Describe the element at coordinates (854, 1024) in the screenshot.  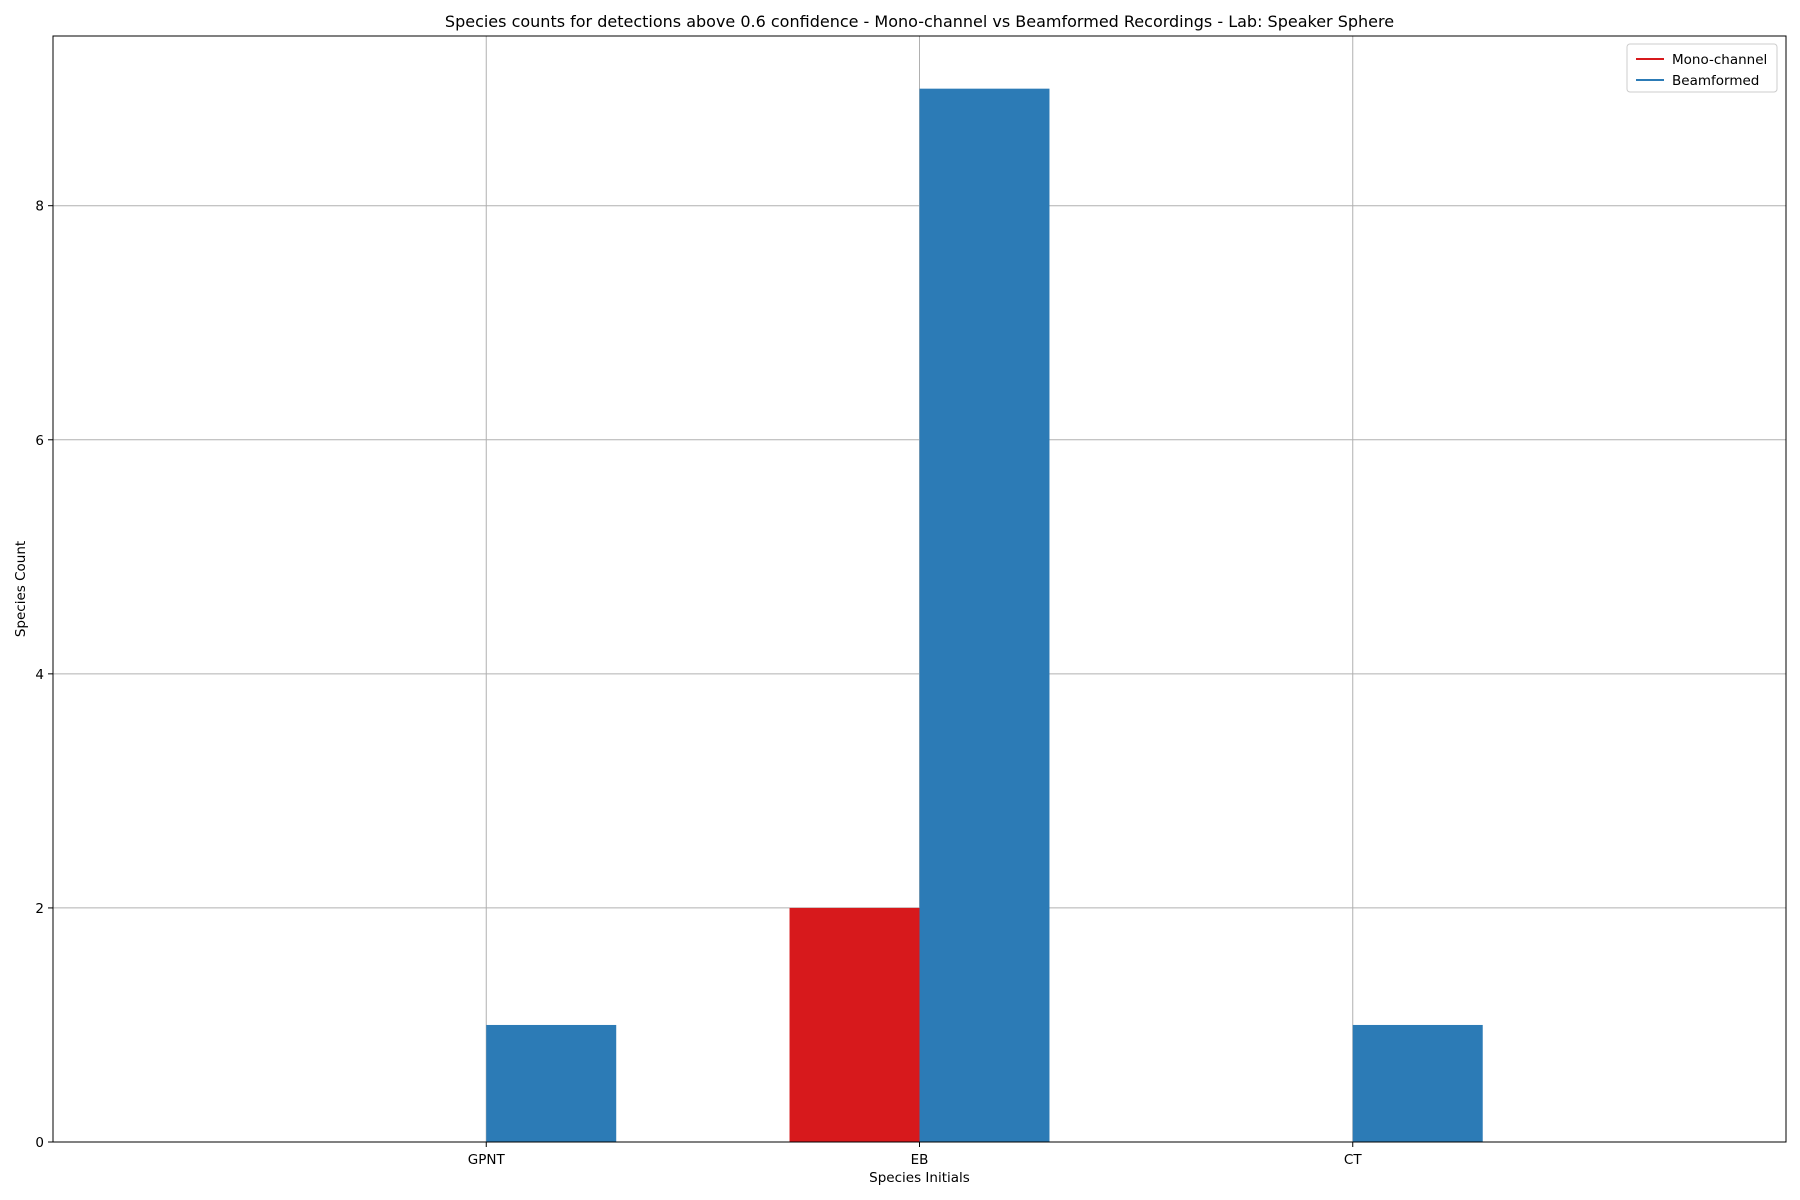
I see `bar-mono-channel-eb` at that location.